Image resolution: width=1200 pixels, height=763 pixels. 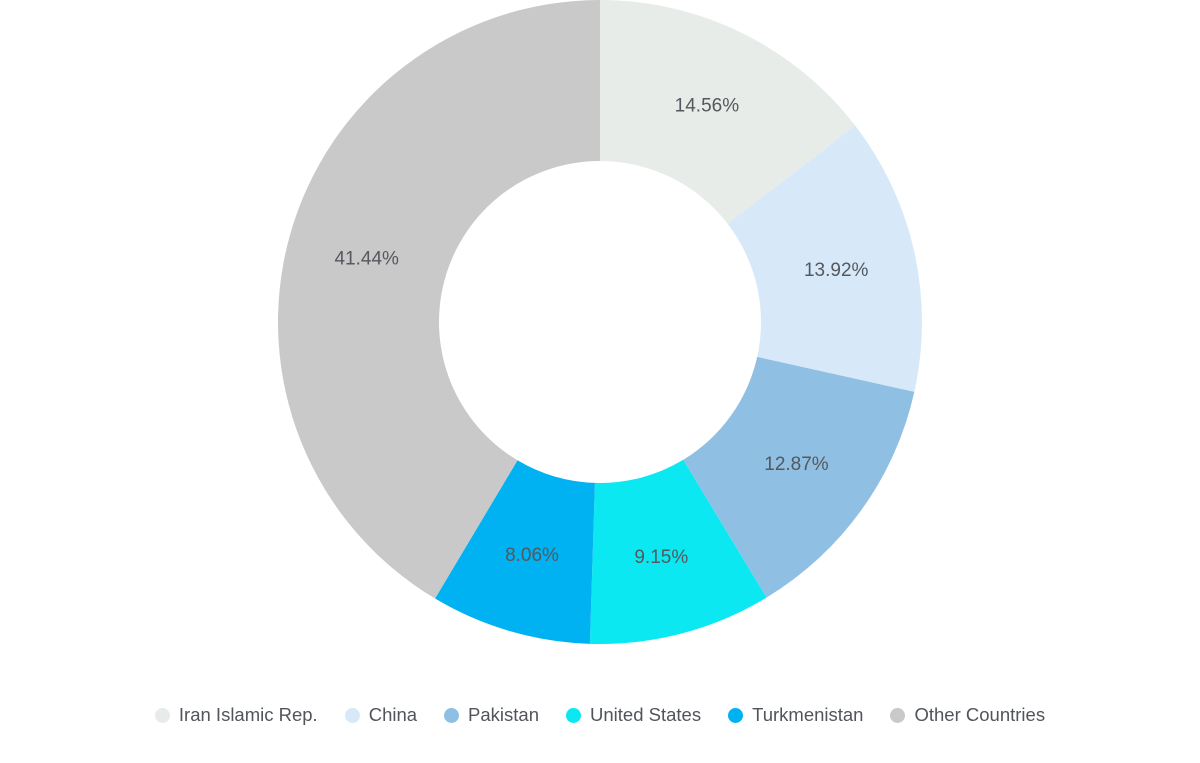 I want to click on slice-label-other-countries: 41.44%, so click(x=366, y=258).